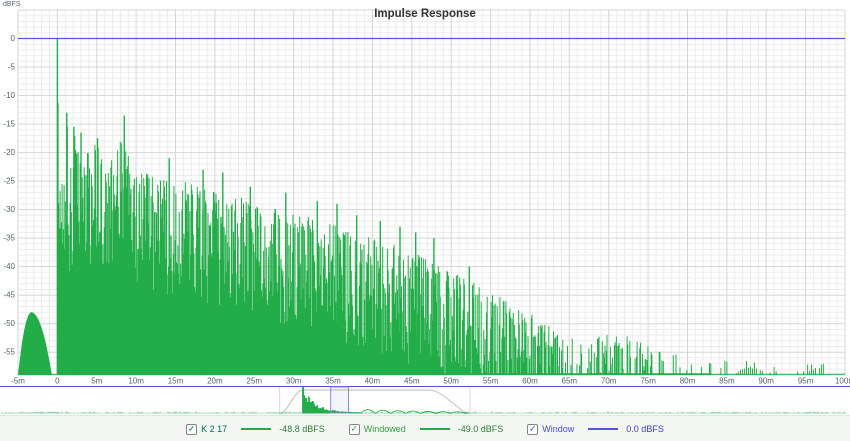 Image resolution: width=850 pixels, height=441 pixels. I want to click on svg-text: 35m, so click(333, 381).